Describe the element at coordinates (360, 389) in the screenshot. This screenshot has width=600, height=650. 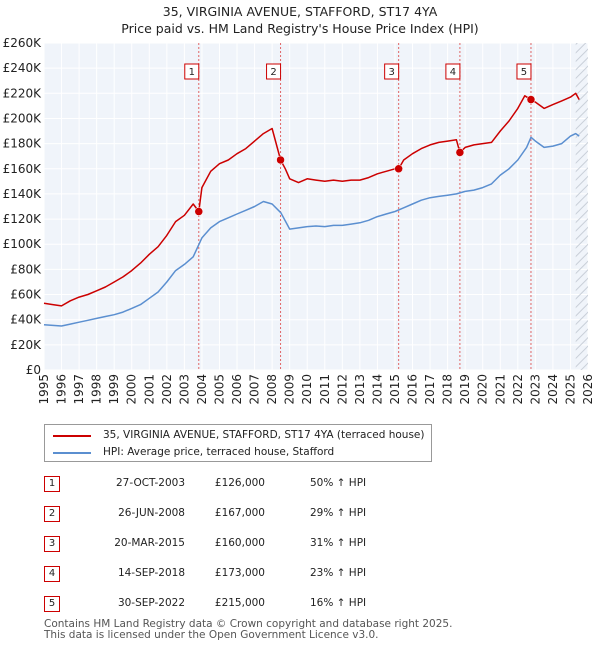
I see `x-tick-label: 2013` at that location.